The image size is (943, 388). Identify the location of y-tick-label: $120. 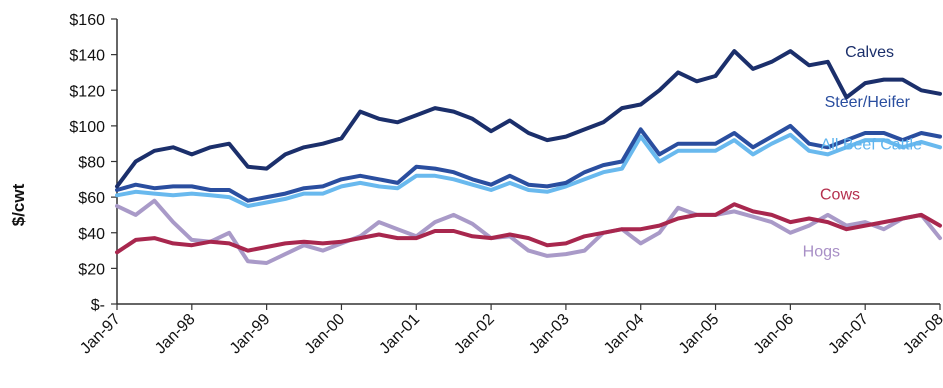
(87, 91).